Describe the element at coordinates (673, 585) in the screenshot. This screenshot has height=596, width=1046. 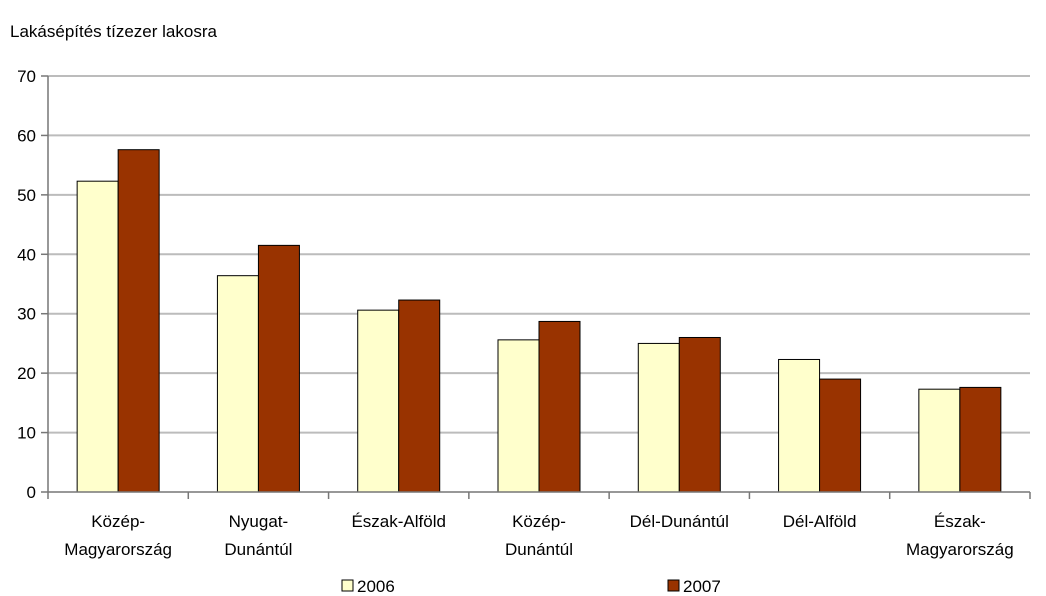
I see `legend-swatch-2007` at that location.